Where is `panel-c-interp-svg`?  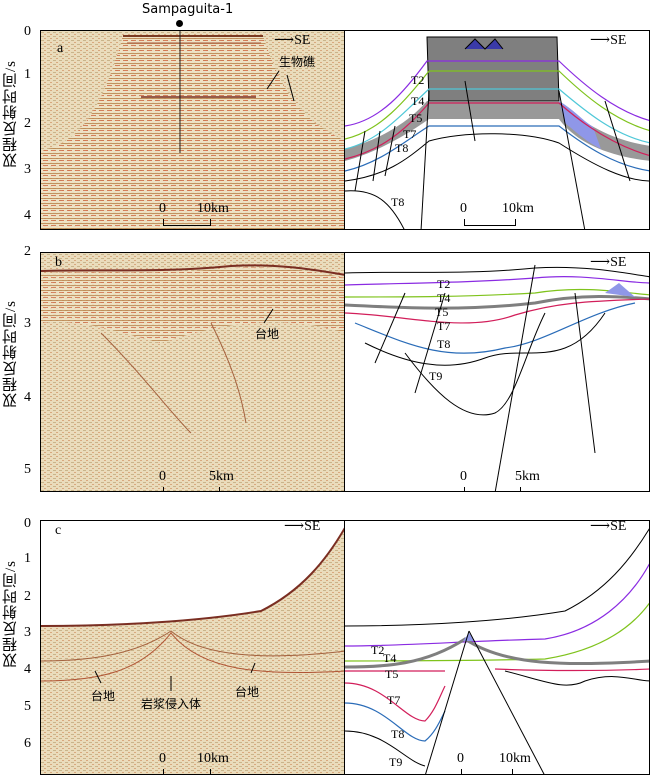
panel-c-interp-svg is located at coordinates (497, 651).